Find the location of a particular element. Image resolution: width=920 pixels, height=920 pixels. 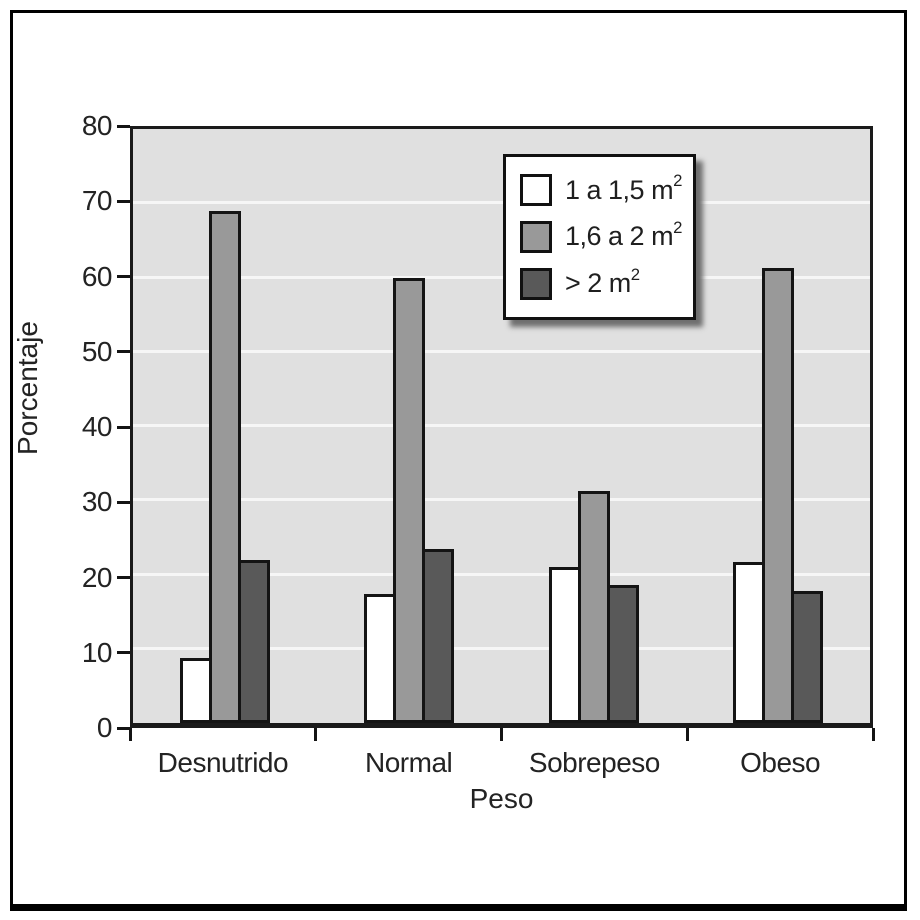

legend-label-text: > 2 m is located at coordinates (598, 283).